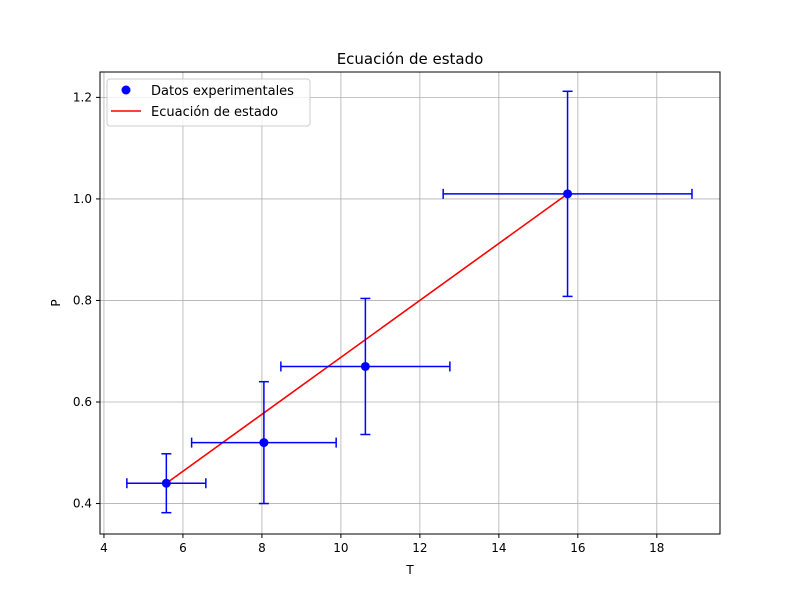 The image size is (800, 600). I want to click on x-tick-label: 14, so click(498, 548).